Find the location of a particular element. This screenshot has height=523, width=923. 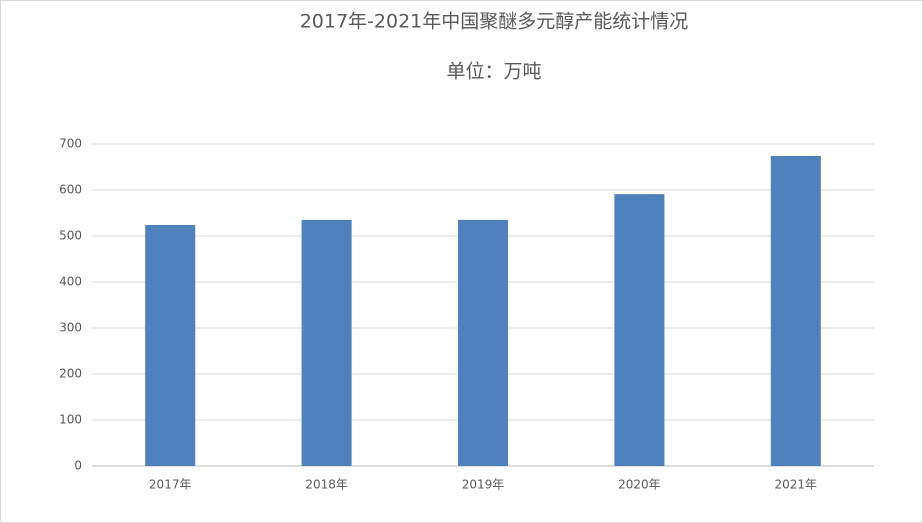

x-tick-label: 2020年 is located at coordinates (639, 485).